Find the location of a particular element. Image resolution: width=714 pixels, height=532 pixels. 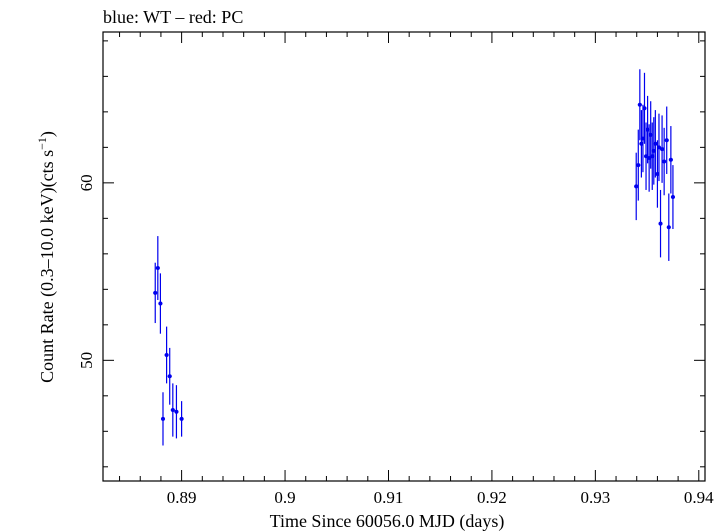

x-axis-label: Time Since 60056.0 MJD (days) is located at coordinates (387, 521).